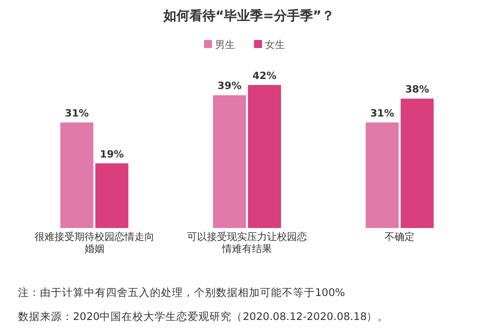 The height and width of the screenshot is (334, 498). Describe the element at coordinates (203, 316) in the screenshot. I see `source-note: 数据来源：2020中国在校大学生恋爱观研究（2020.08.12-2020.08.18）。` at that location.